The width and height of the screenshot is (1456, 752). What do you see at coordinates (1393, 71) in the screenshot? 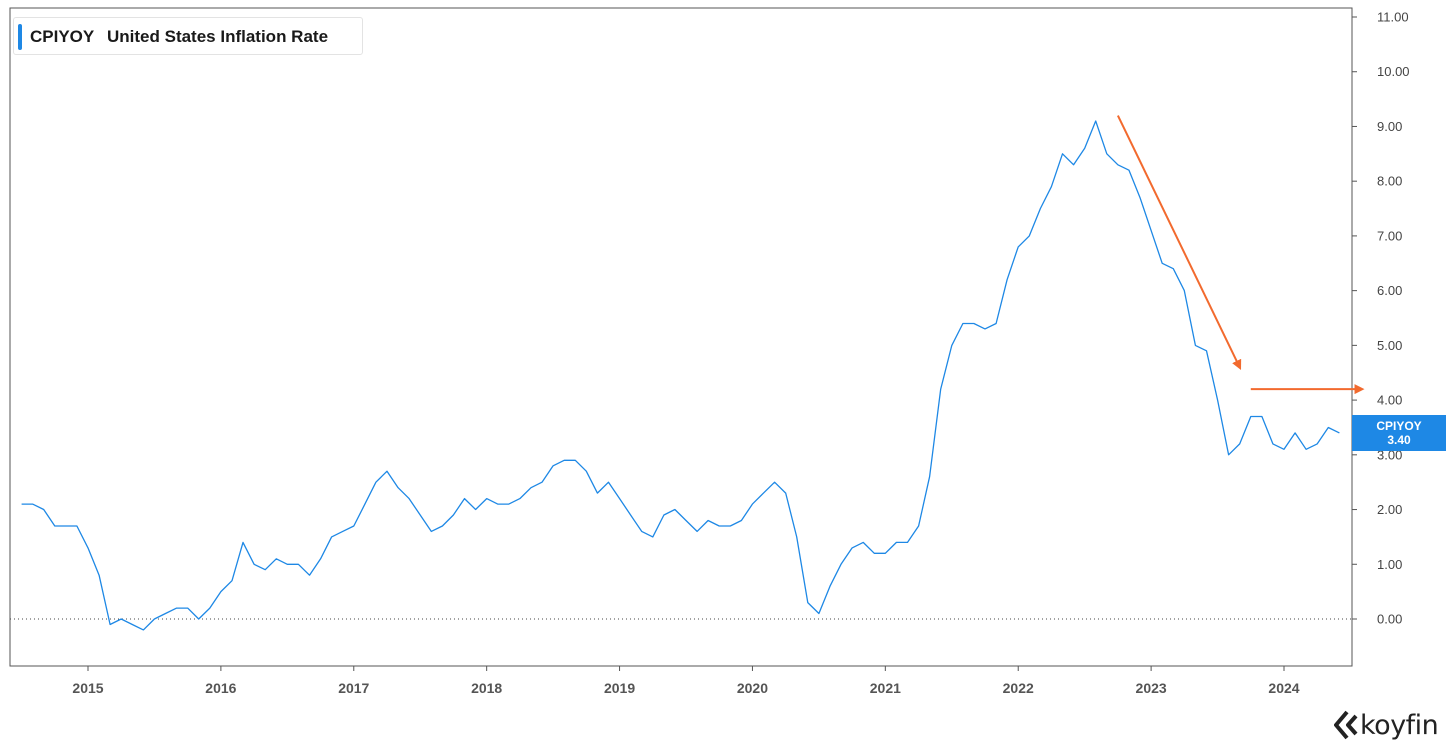
I see `y-tick-label: 10.00` at bounding box center [1393, 71].